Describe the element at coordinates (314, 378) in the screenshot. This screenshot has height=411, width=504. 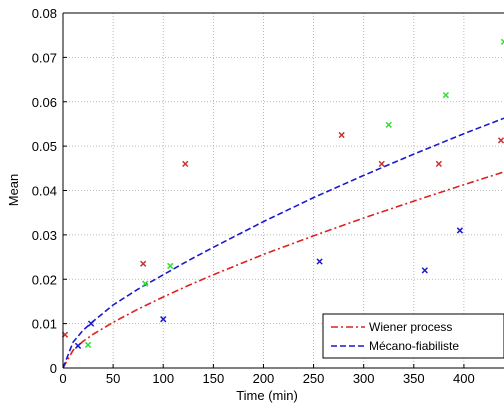
I see `x-tick-label: 250` at that location.